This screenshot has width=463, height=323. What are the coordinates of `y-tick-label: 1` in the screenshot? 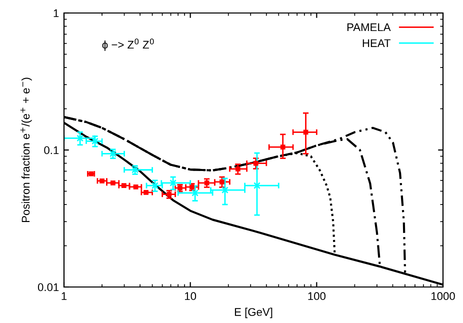 It's located at (56, 13).